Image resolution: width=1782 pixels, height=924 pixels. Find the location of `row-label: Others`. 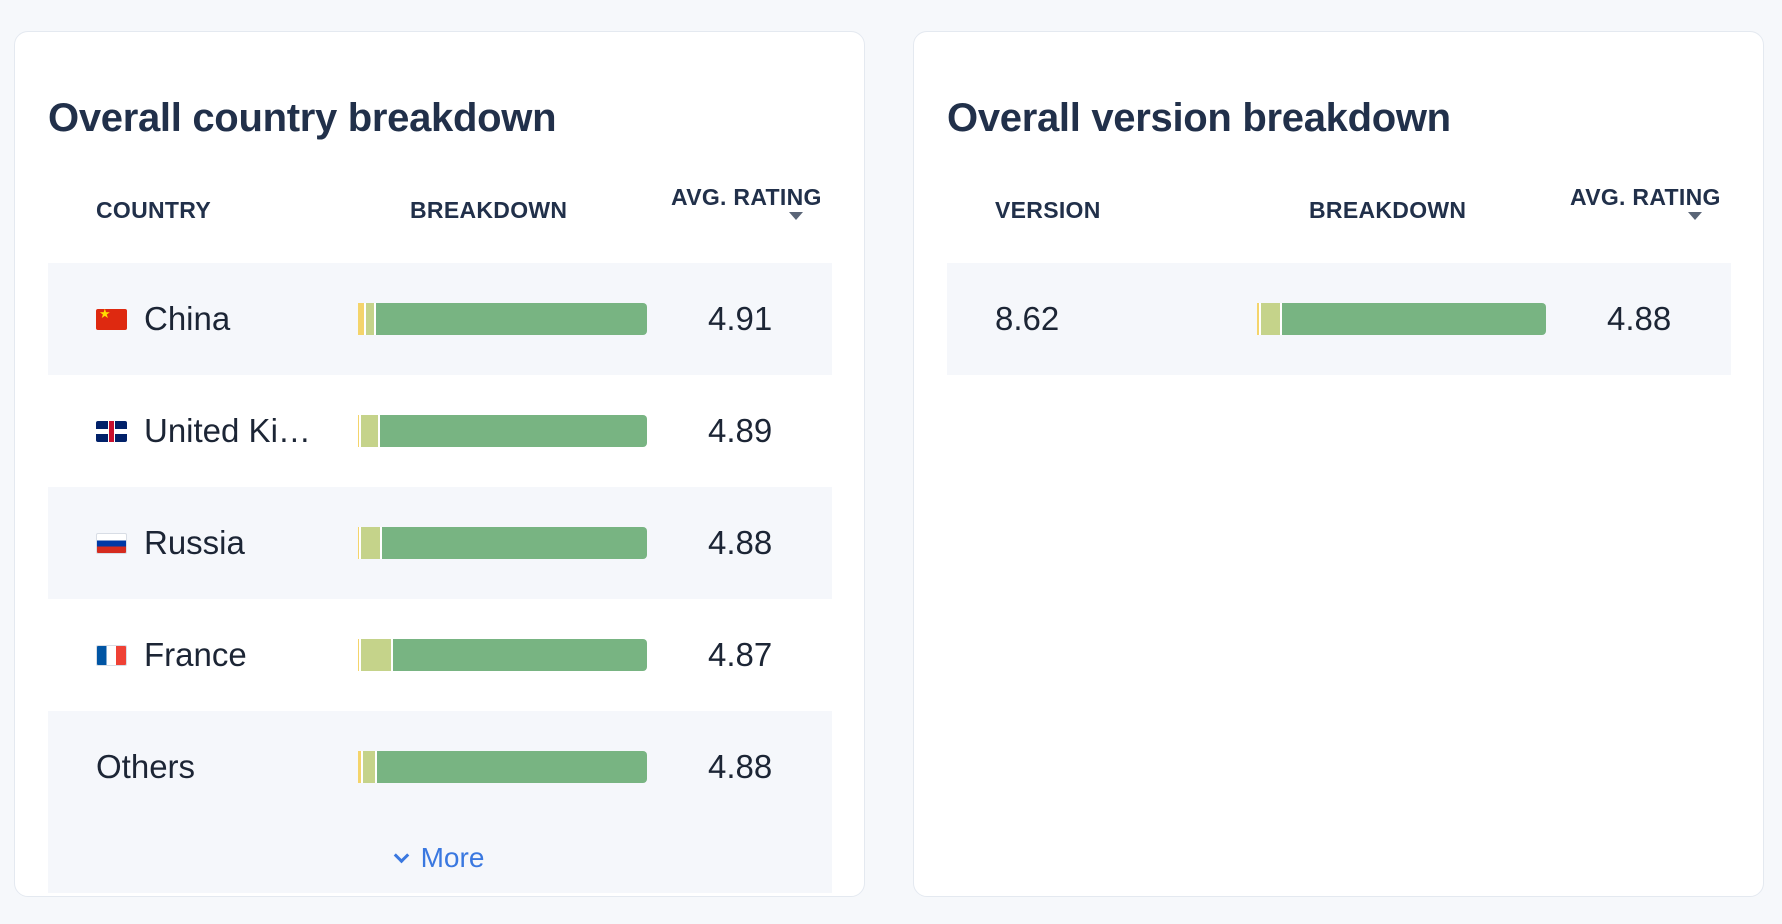

row-label: Others is located at coordinates (146, 766).